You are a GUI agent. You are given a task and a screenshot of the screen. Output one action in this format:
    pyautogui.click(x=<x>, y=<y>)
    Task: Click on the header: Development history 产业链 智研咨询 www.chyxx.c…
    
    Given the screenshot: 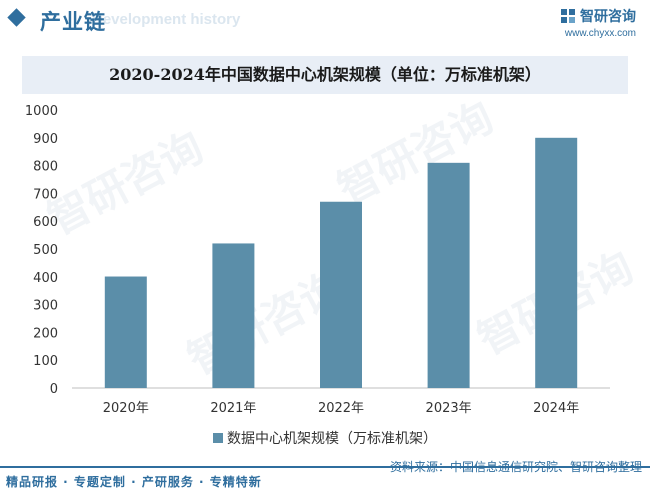 What is the action you would take?
    pyautogui.click(x=325, y=22)
    